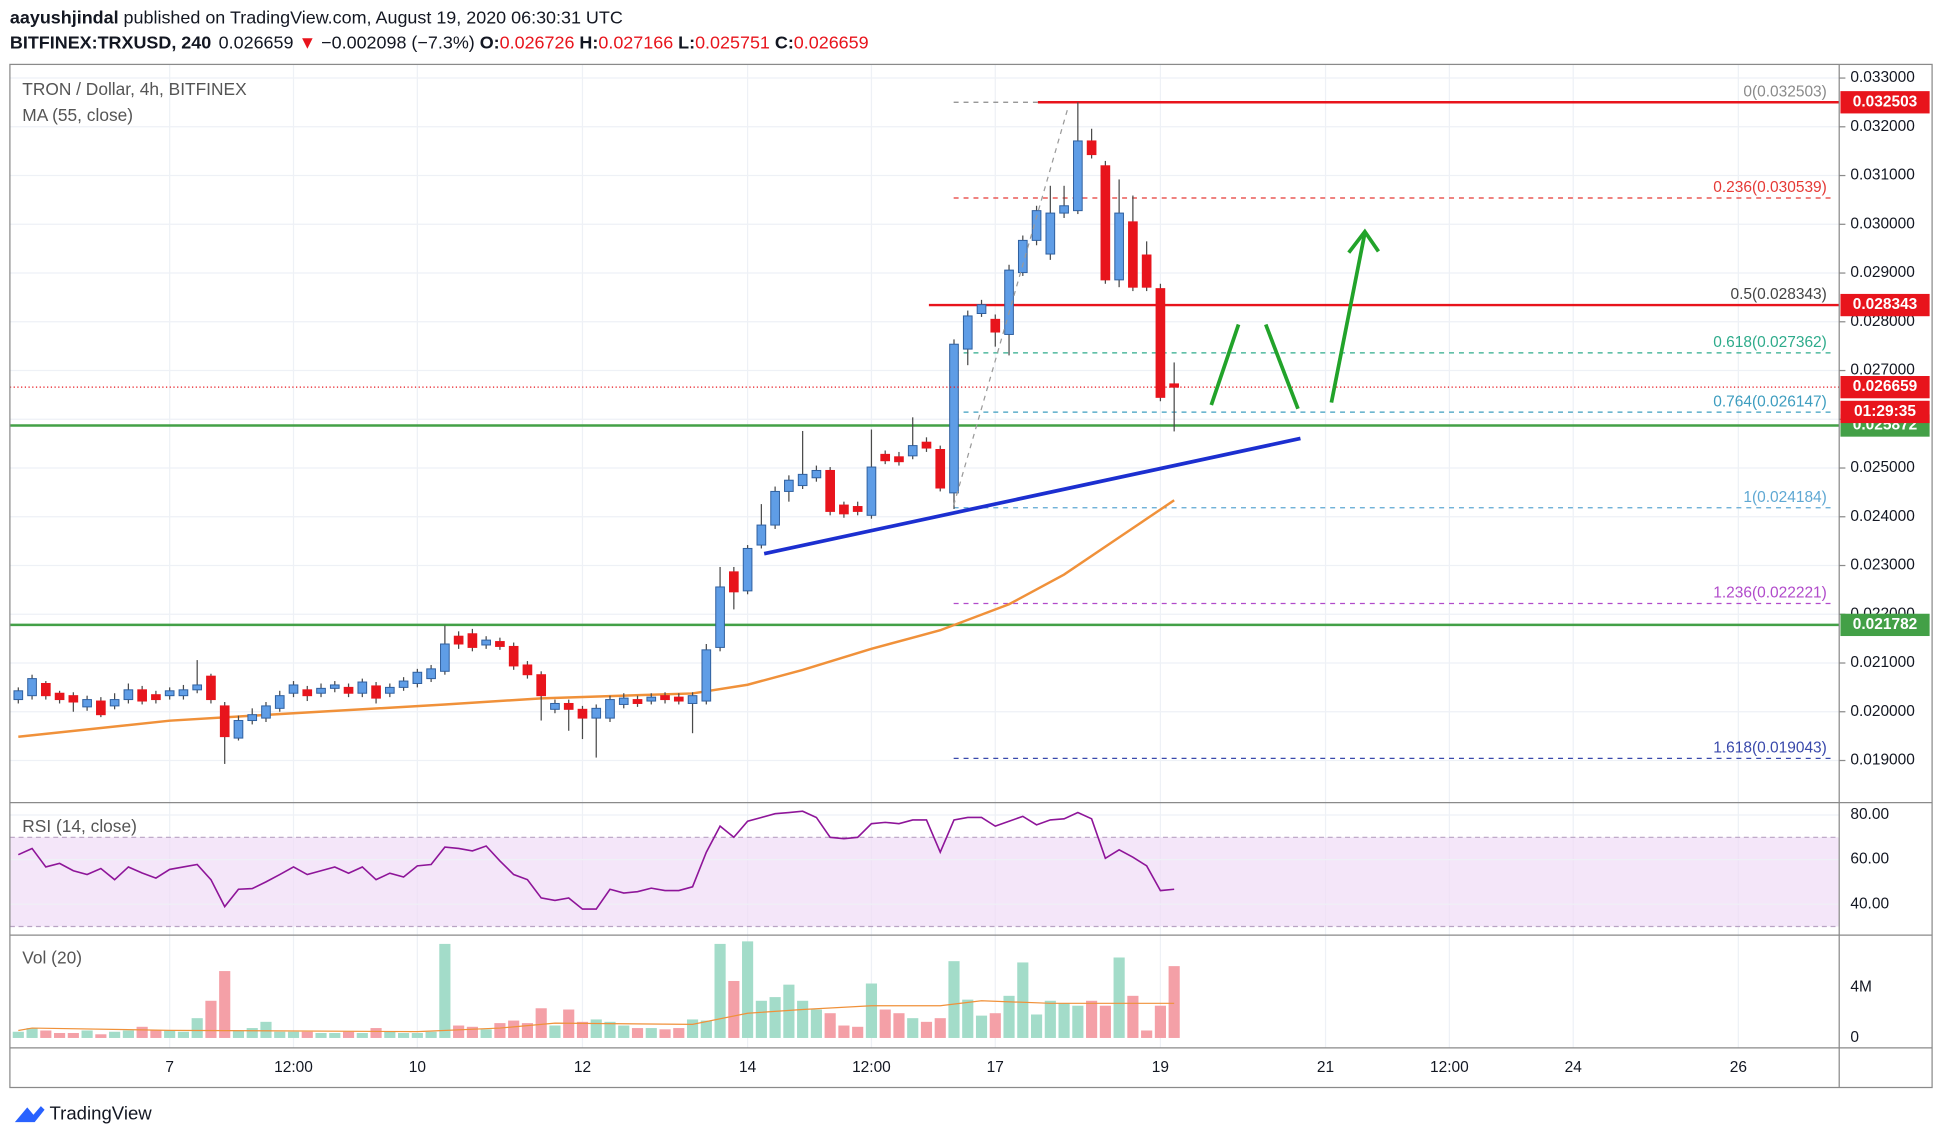 This screenshot has height=1142, width=1942. I want to click on y-tick-label: 0.033000, so click(1882, 77).